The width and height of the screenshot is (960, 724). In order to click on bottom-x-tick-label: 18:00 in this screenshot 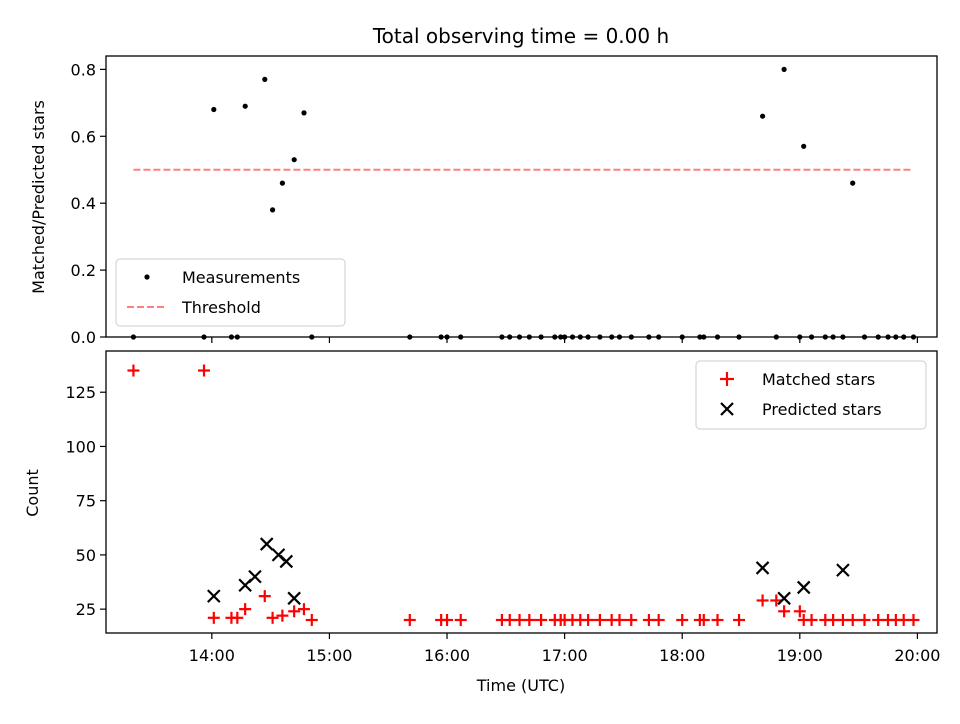, I will do `click(682, 655)`.